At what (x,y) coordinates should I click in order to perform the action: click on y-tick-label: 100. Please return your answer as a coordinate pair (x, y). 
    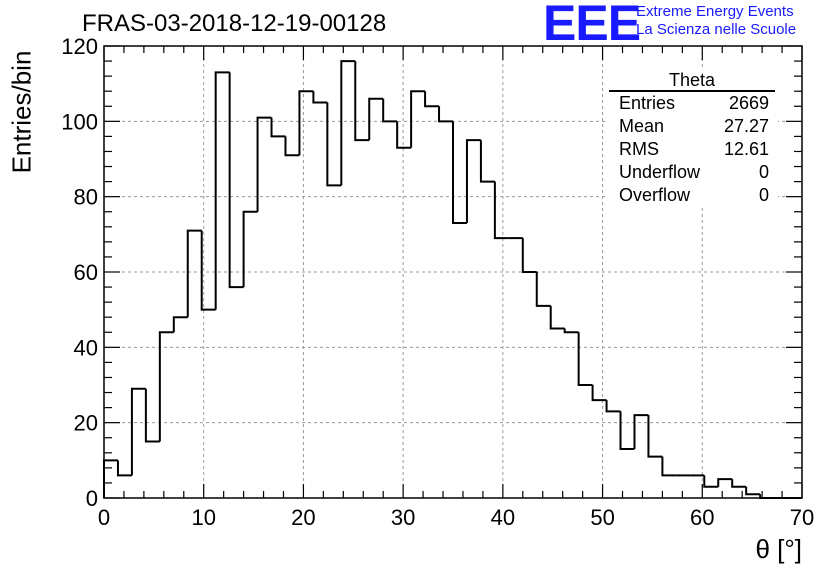
    Looking at the image, I should click on (79, 121).